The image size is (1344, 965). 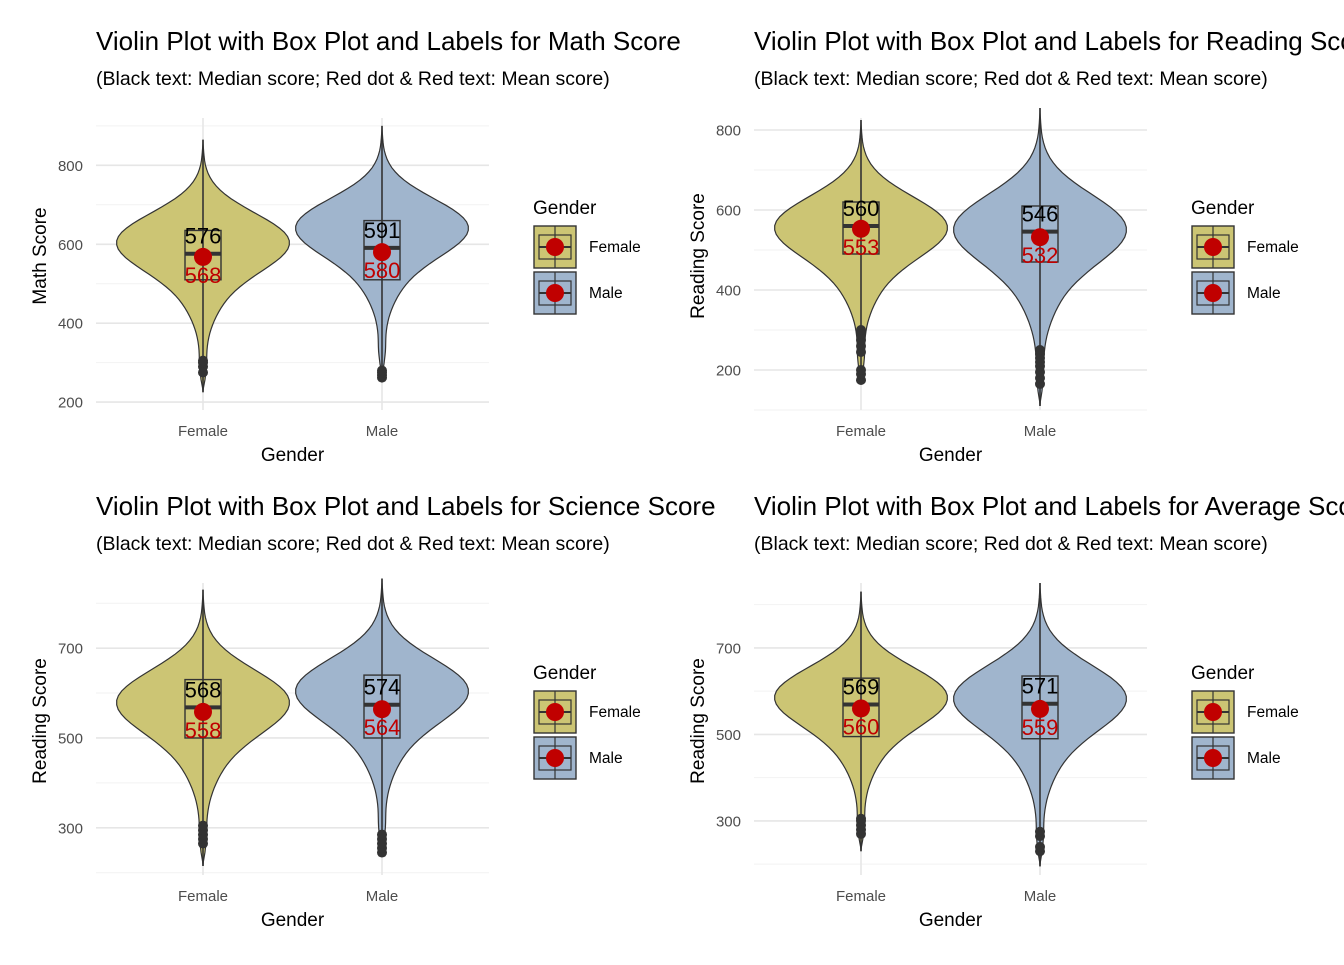 What do you see at coordinates (1040, 214) in the screenshot?
I see `median-label: 546` at bounding box center [1040, 214].